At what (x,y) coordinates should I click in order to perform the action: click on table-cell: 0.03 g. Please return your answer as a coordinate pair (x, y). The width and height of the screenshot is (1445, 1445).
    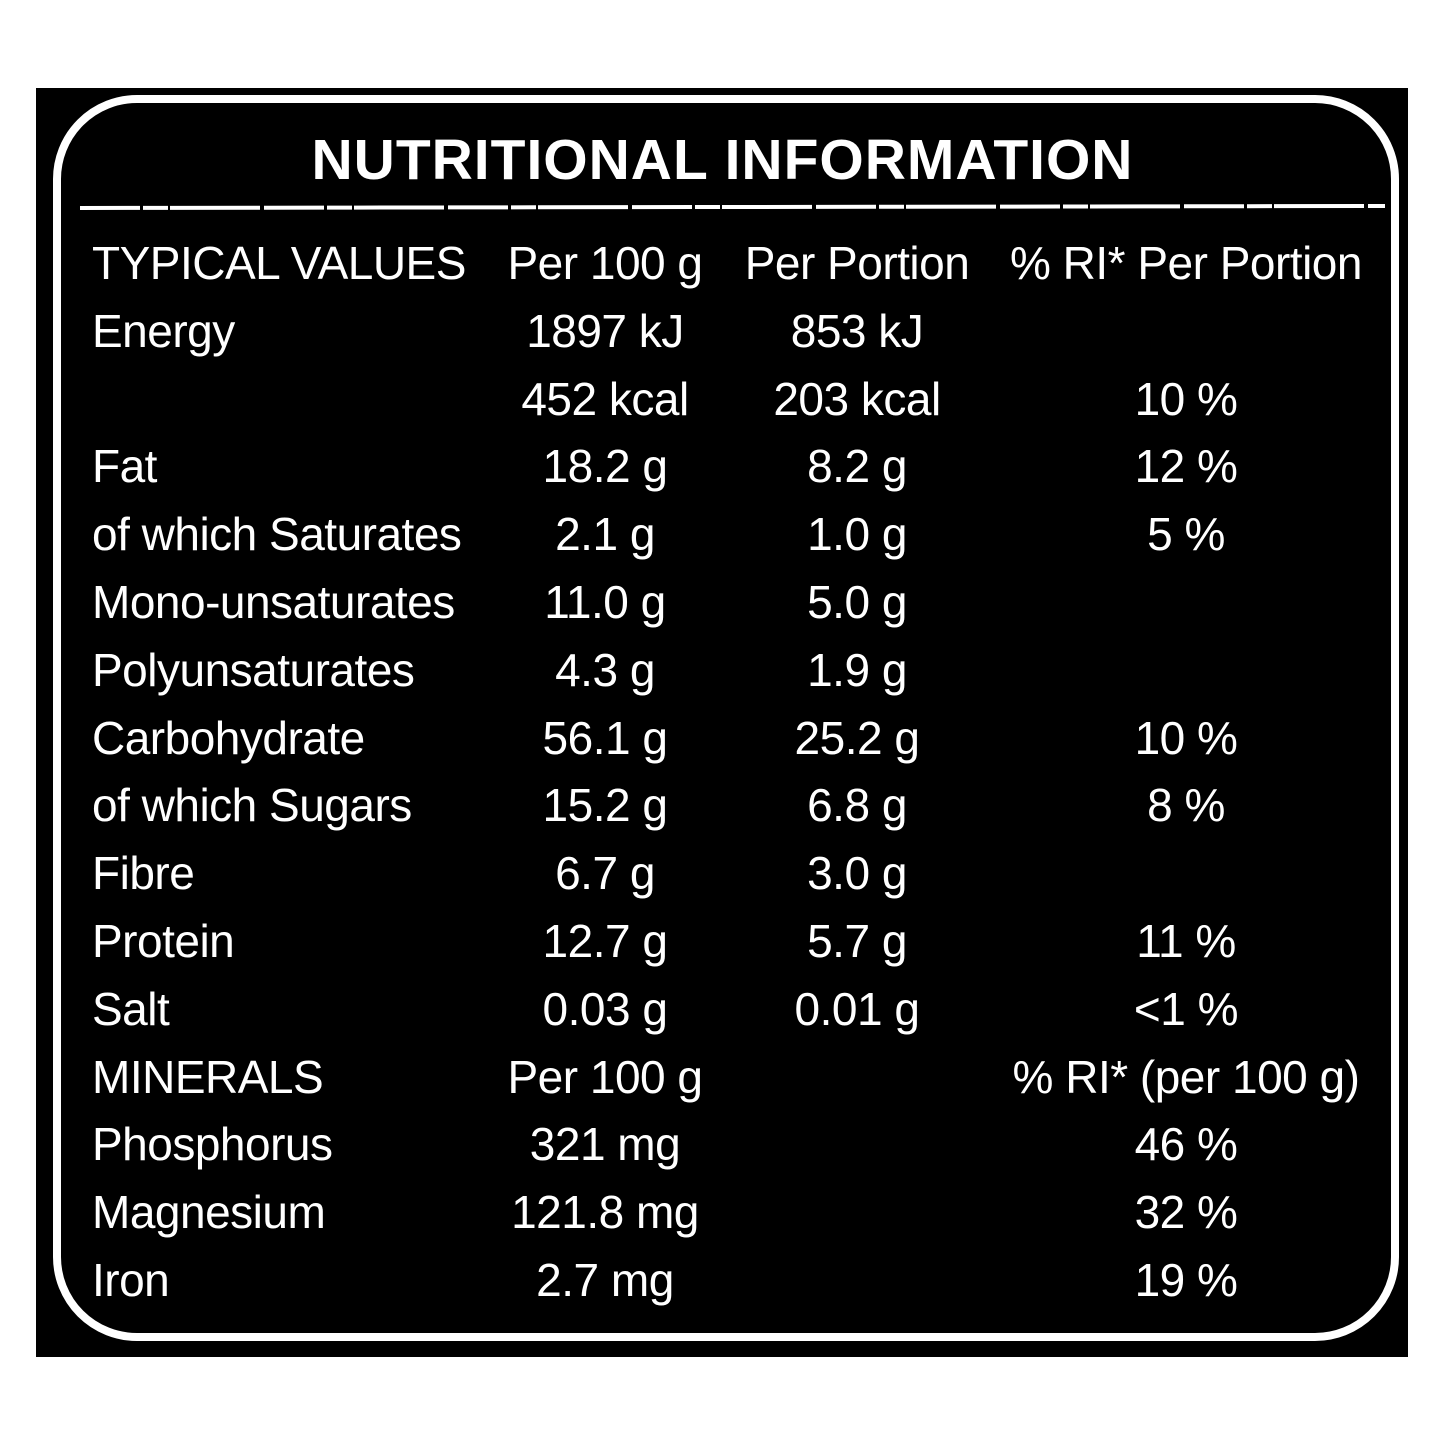
    Looking at the image, I should click on (605, 1008).